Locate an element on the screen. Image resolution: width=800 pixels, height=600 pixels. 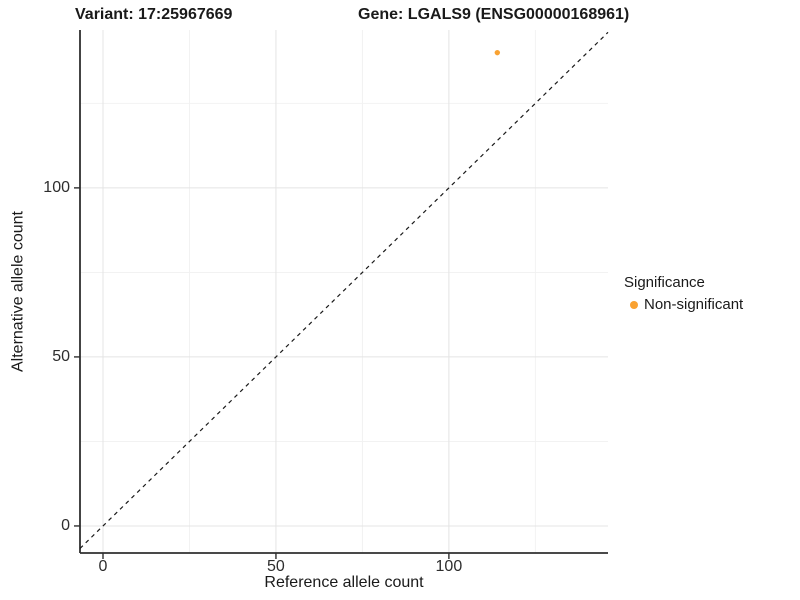
y-tick-label-0: 0 is located at coordinates (65, 525).